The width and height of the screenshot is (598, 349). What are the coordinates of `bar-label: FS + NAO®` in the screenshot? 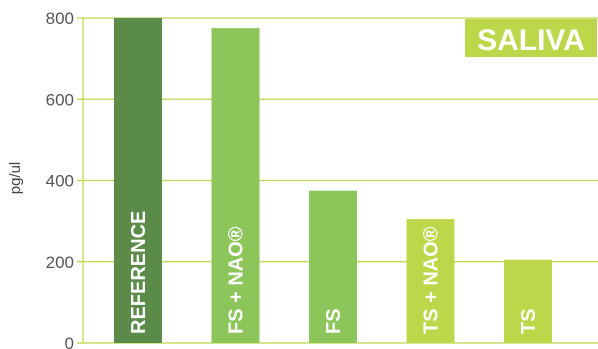 It's located at (237, 280).